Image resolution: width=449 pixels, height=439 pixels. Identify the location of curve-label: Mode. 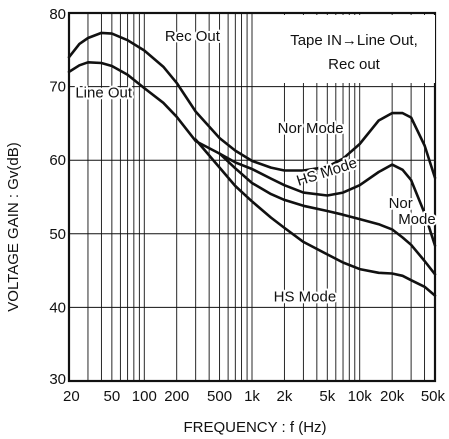
(417, 219).